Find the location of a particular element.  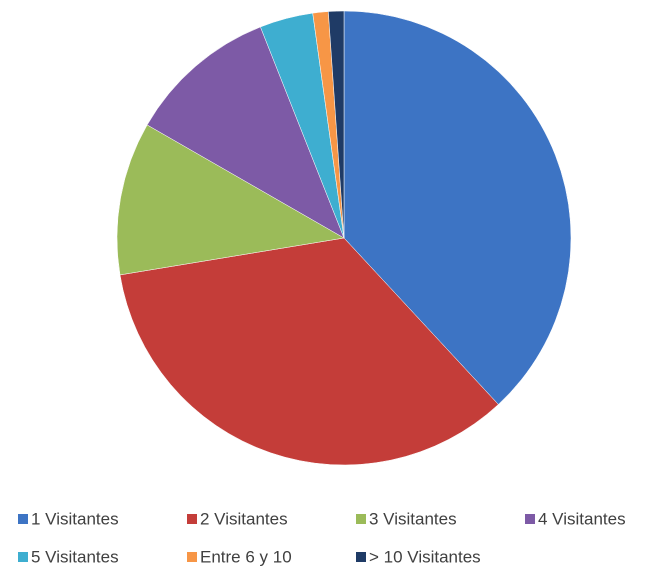

legend-label: 3 Visitantes is located at coordinates (413, 518).